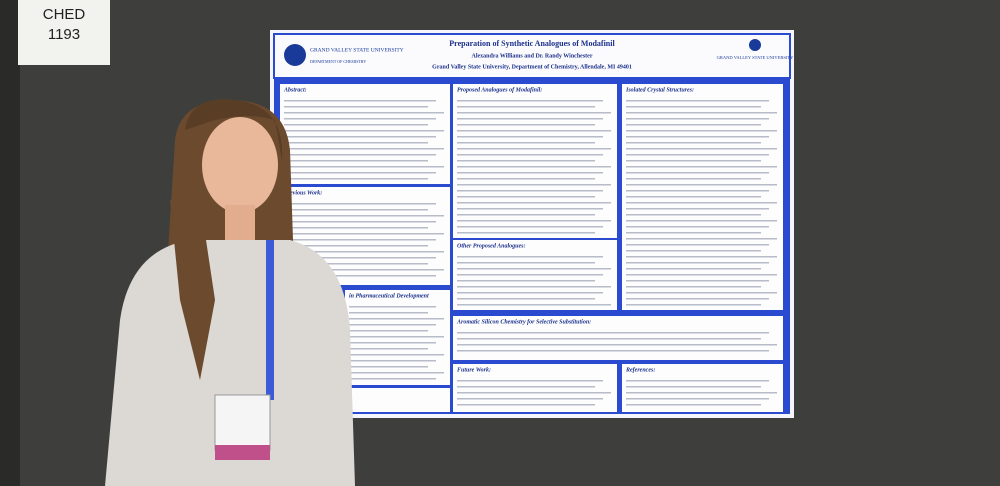 The width and height of the screenshot is (1000, 486). What do you see at coordinates (64, 34) in the screenshot?
I see `sign-text: 1193` at bounding box center [64, 34].